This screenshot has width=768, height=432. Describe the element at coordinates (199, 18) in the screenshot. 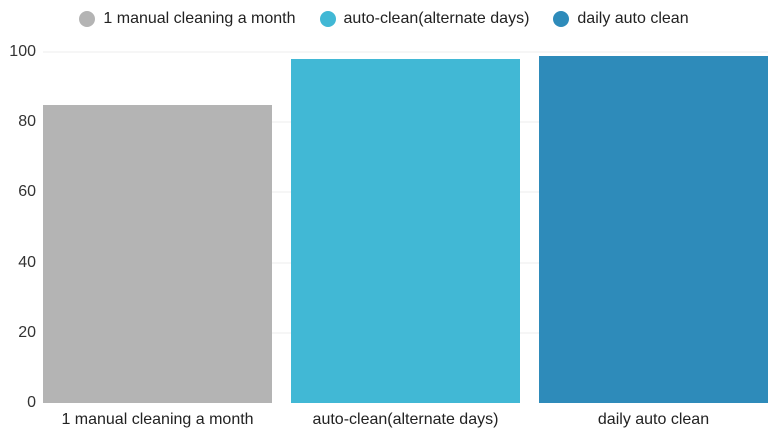

I see `legend-item-label: 1 manual cleaning a month` at that location.